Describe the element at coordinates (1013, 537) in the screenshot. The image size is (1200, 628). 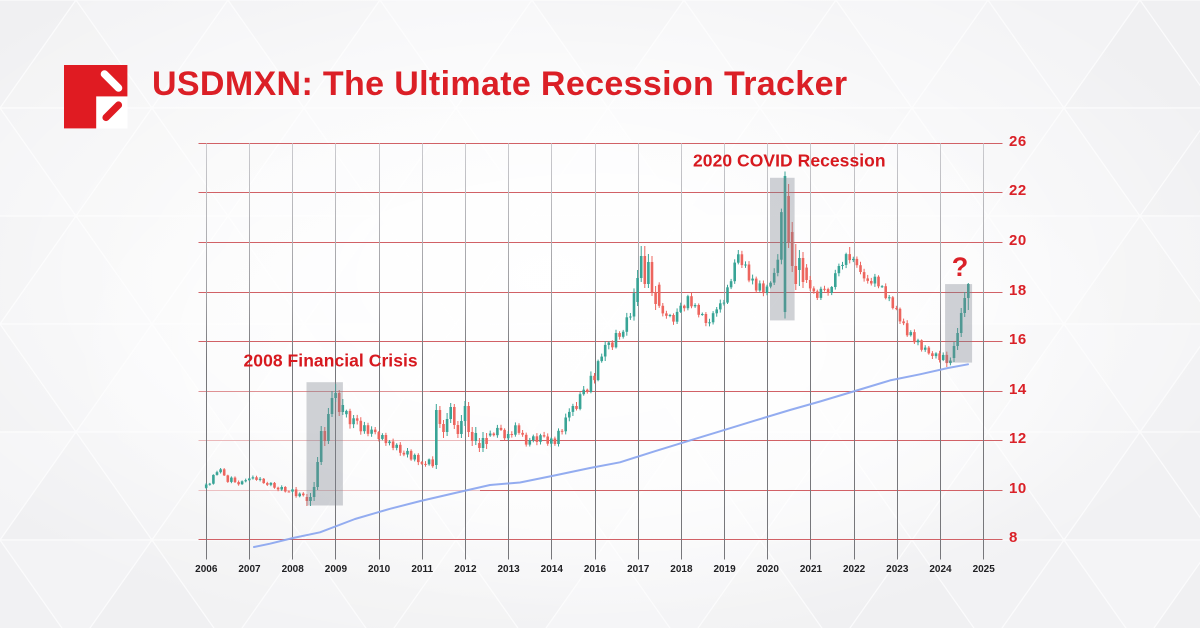
I see `svg-text: 8` at that location.